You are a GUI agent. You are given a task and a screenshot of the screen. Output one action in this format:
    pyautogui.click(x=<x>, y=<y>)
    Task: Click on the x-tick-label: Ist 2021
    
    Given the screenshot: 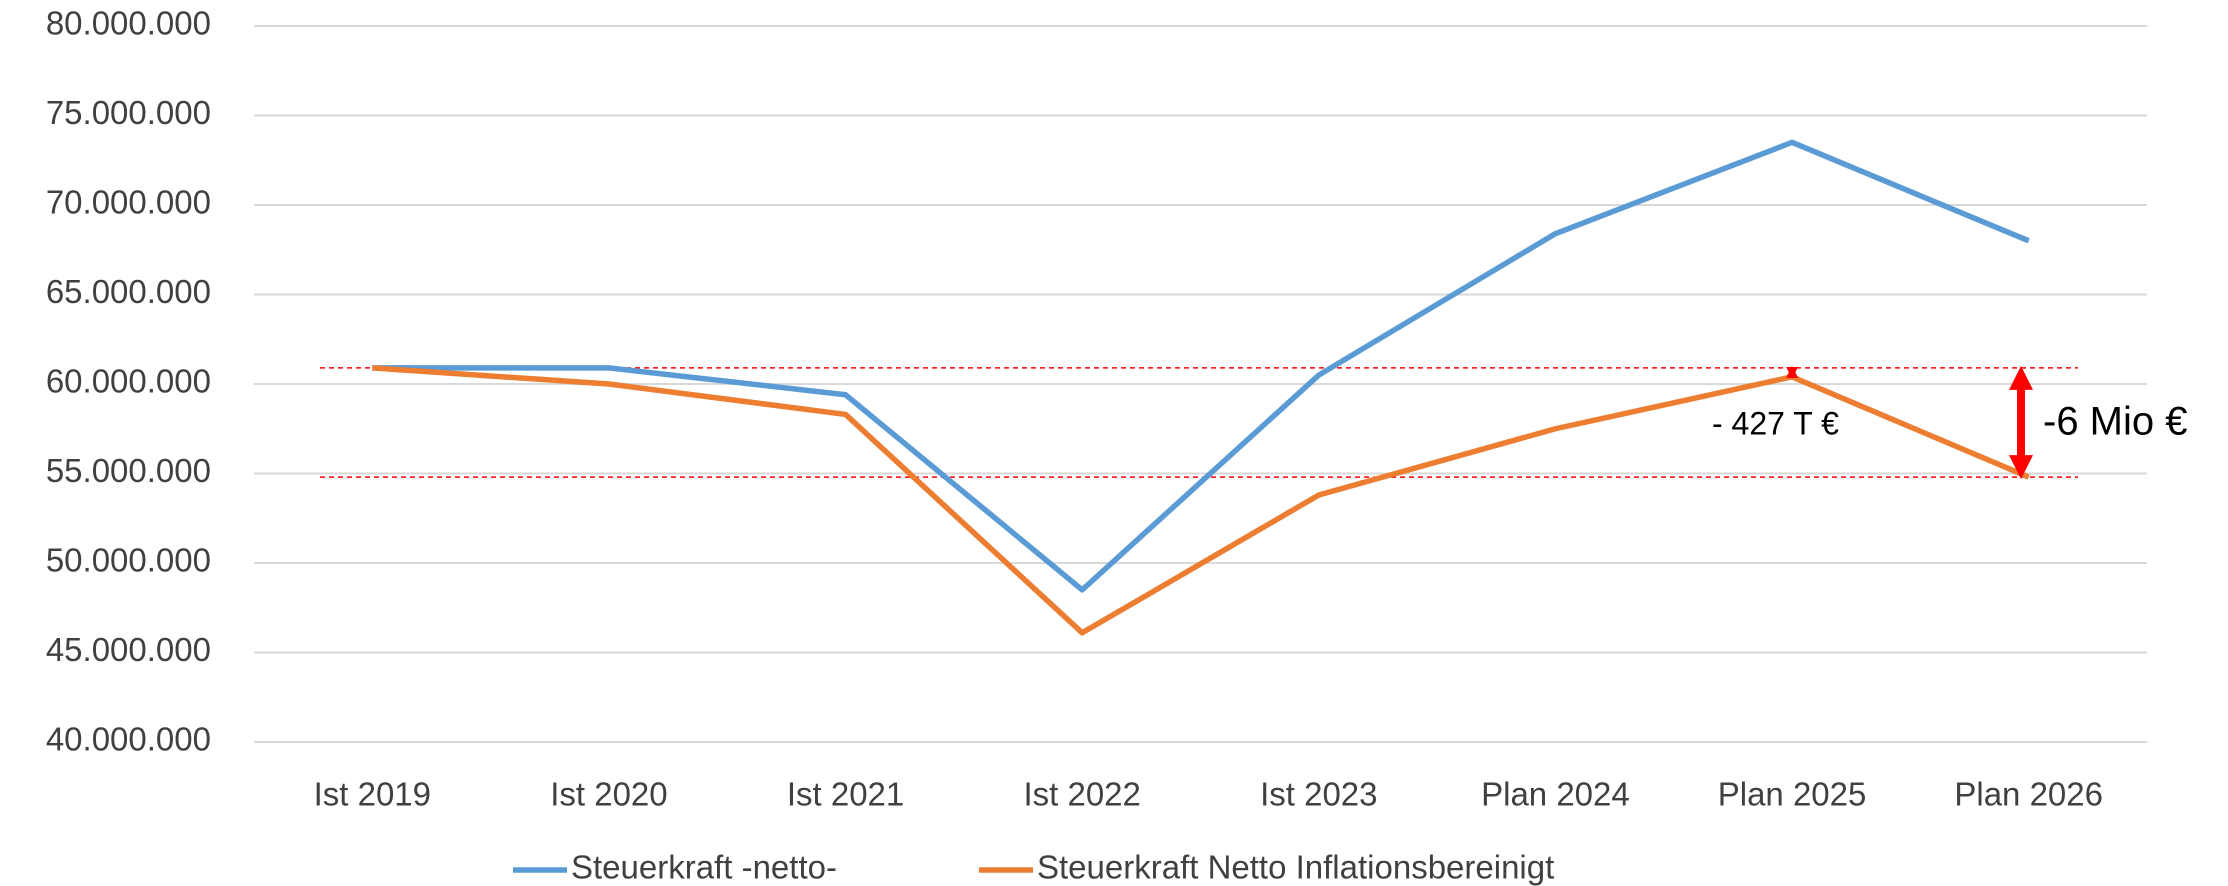 What is the action you would take?
    pyautogui.click(x=845, y=794)
    